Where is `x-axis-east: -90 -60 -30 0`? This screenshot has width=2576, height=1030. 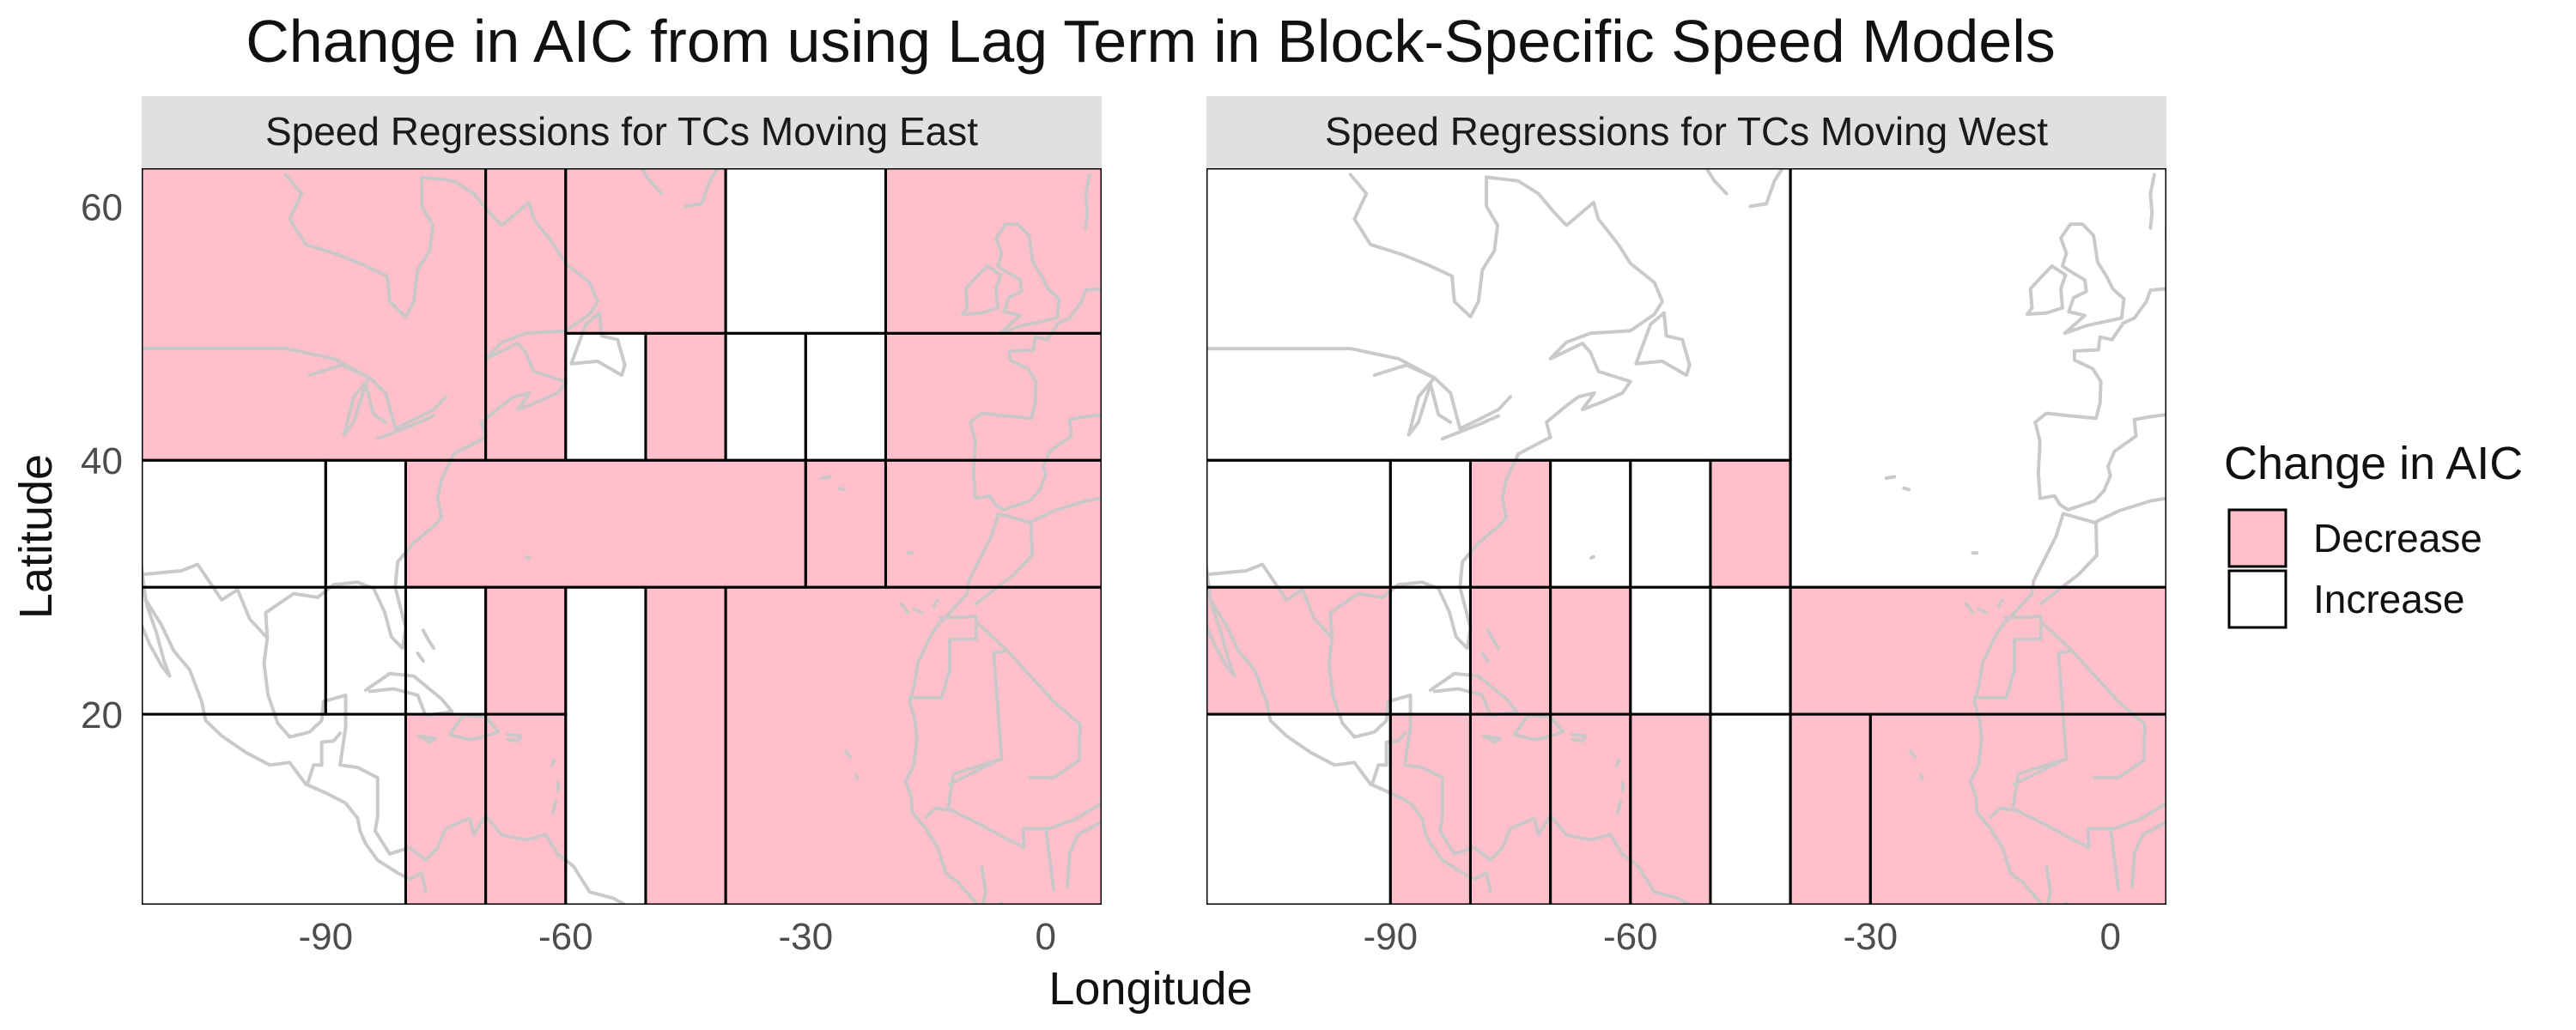 x-axis-east: -90 -60 -30 0 is located at coordinates (677, 937).